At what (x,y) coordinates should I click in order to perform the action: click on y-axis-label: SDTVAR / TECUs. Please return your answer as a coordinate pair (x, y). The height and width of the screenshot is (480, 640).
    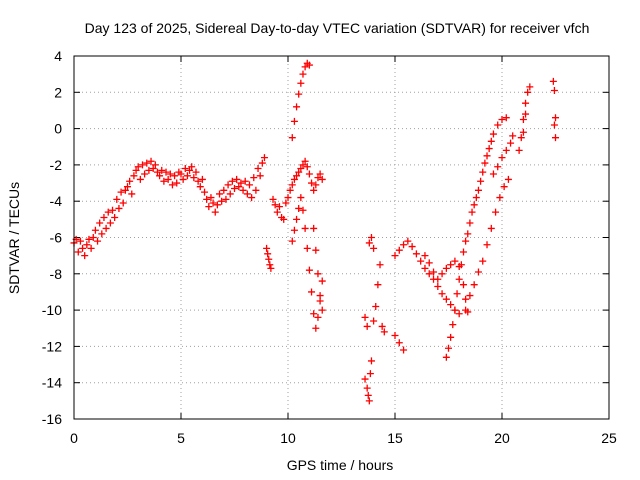
    Looking at the image, I should click on (14, 238).